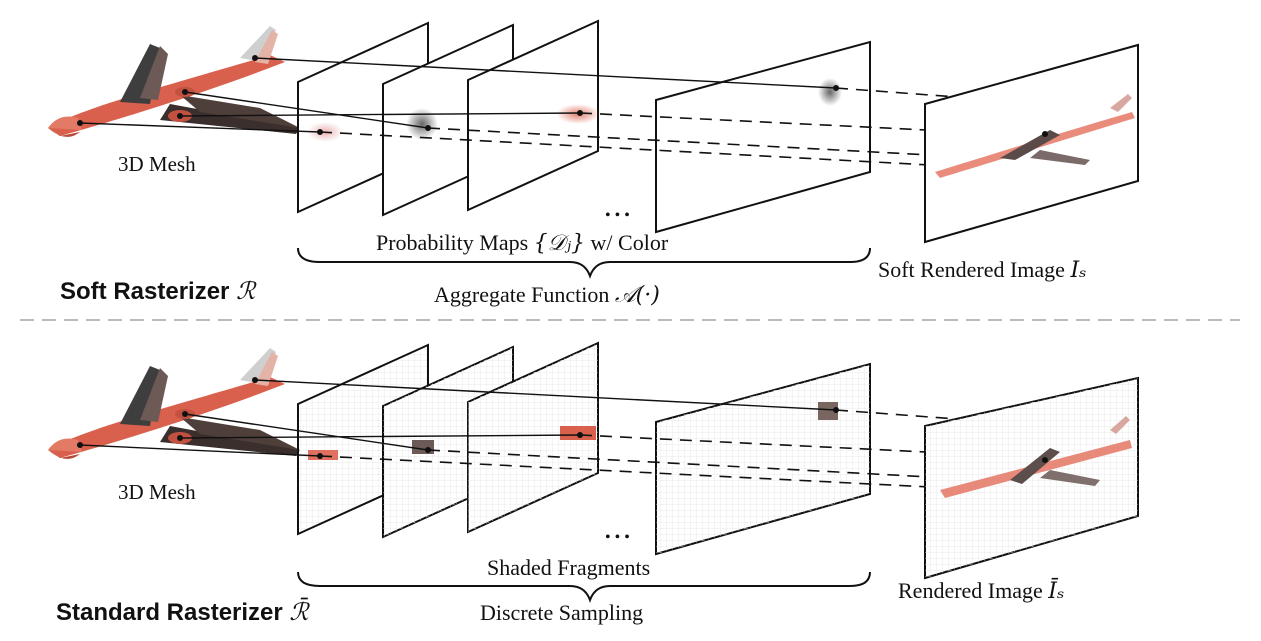 Image resolution: width=1261 pixels, height=641 pixels. I want to click on soft-rendered-image-label: Soft Rendered Image Iₛ, so click(982, 270).